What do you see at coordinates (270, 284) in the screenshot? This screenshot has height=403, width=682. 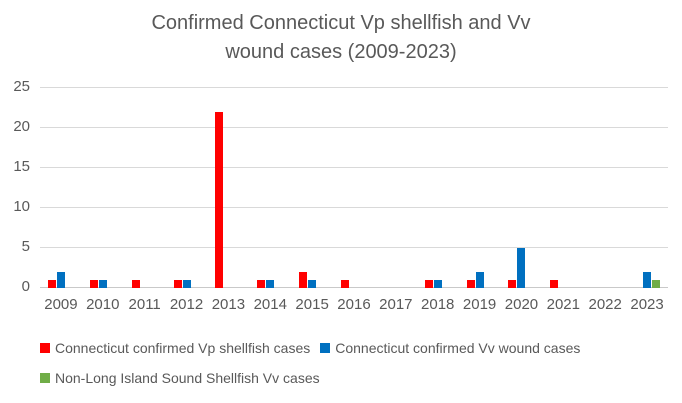 I see `bar-2014-vv-wound` at bounding box center [270, 284].